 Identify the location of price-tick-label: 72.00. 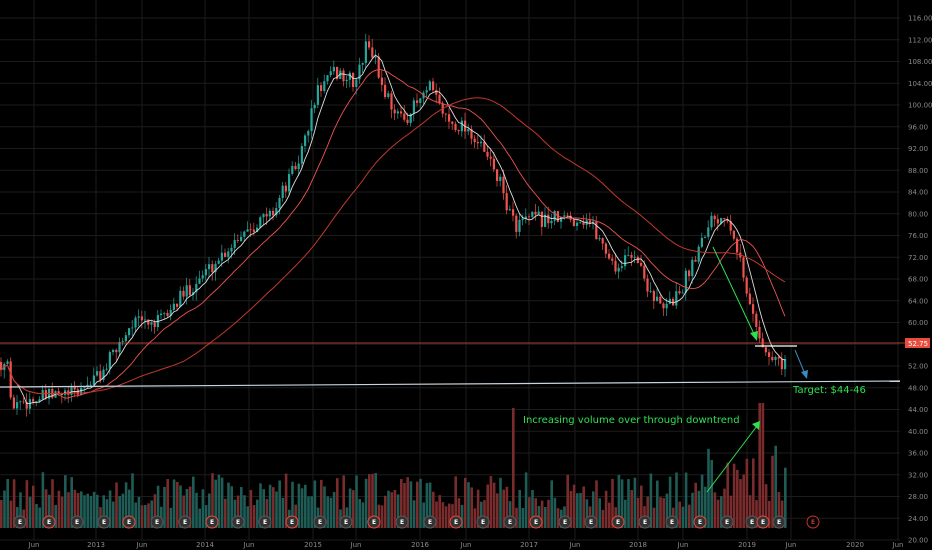
(918, 258).